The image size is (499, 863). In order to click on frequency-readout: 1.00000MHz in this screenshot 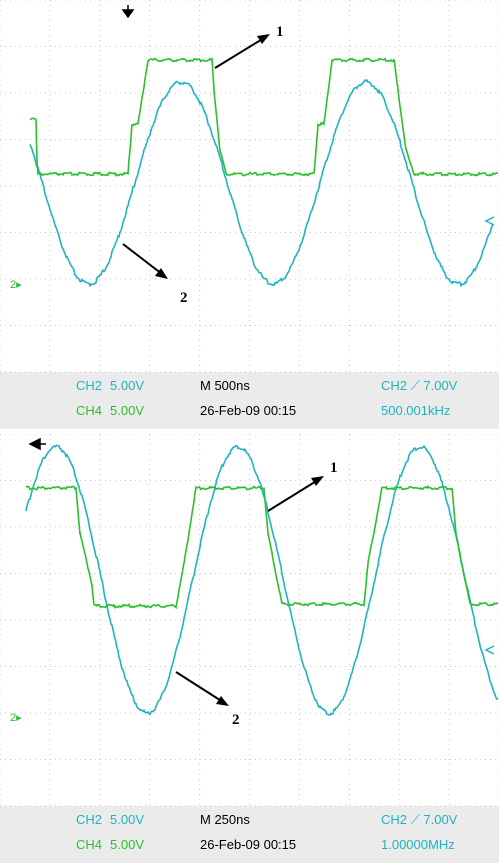, I will do `click(418, 844)`.